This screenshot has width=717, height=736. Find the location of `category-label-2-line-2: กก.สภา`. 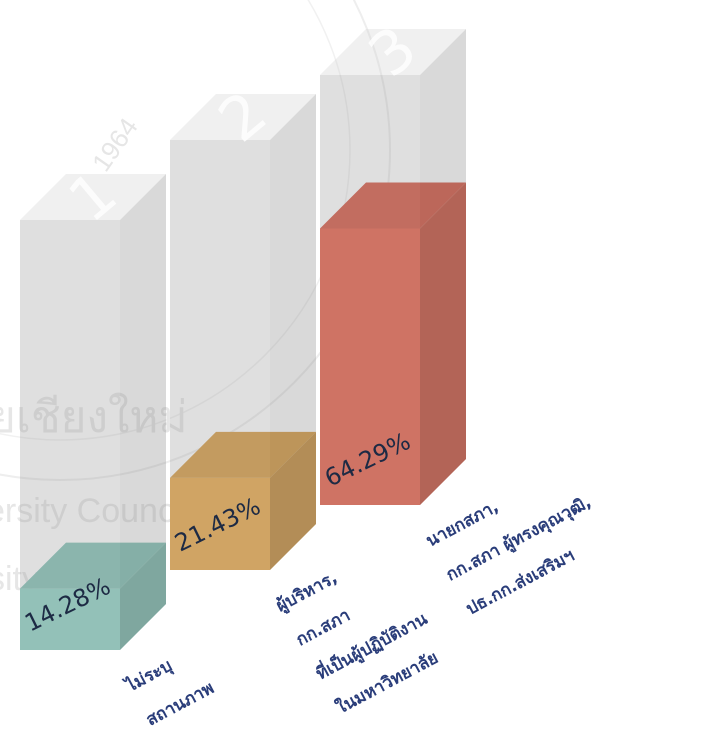

category-label-2-line-2: กก.สภา is located at coordinates (323, 627).